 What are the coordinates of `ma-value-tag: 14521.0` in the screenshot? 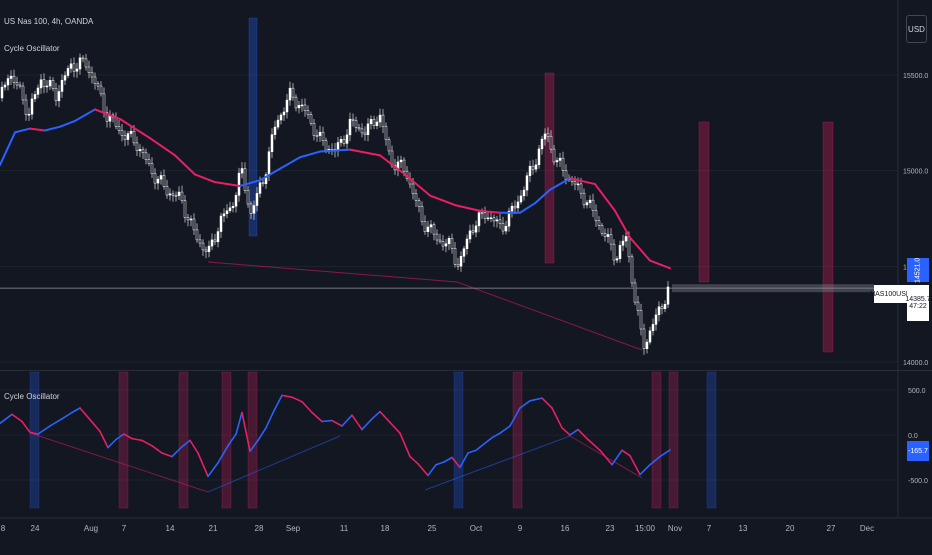 It's located at (918, 270).